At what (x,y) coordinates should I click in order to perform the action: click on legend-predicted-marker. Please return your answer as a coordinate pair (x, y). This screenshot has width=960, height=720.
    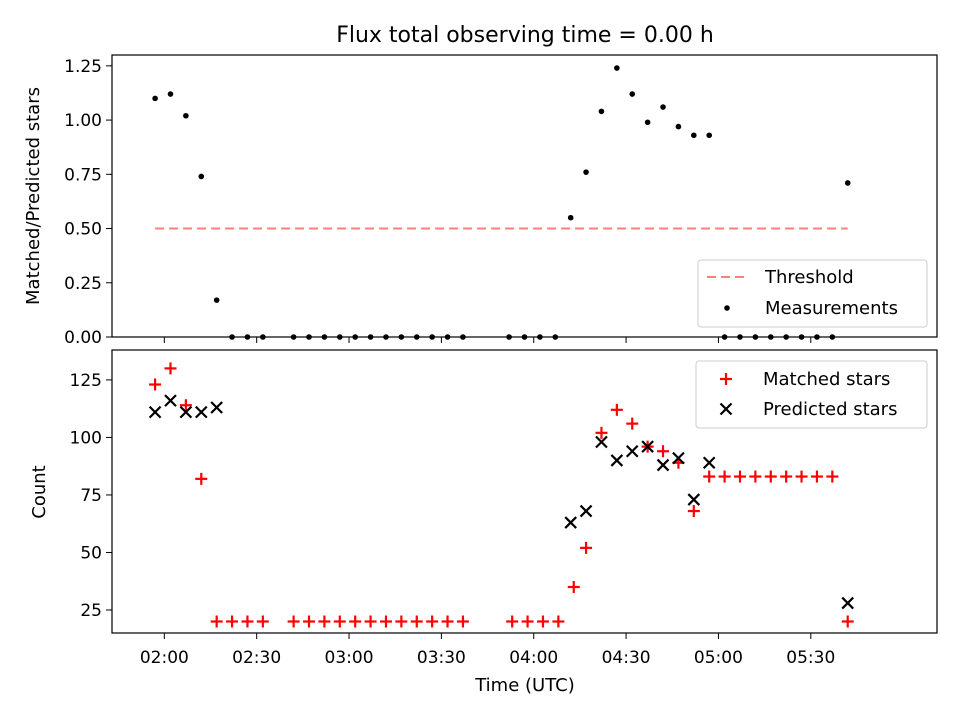
    Looking at the image, I should click on (726, 409).